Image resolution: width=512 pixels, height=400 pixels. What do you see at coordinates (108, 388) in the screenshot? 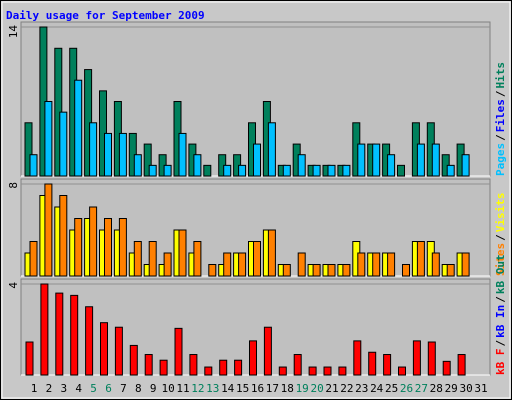
I see `x-tick-label: 6` at bounding box center [108, 388].